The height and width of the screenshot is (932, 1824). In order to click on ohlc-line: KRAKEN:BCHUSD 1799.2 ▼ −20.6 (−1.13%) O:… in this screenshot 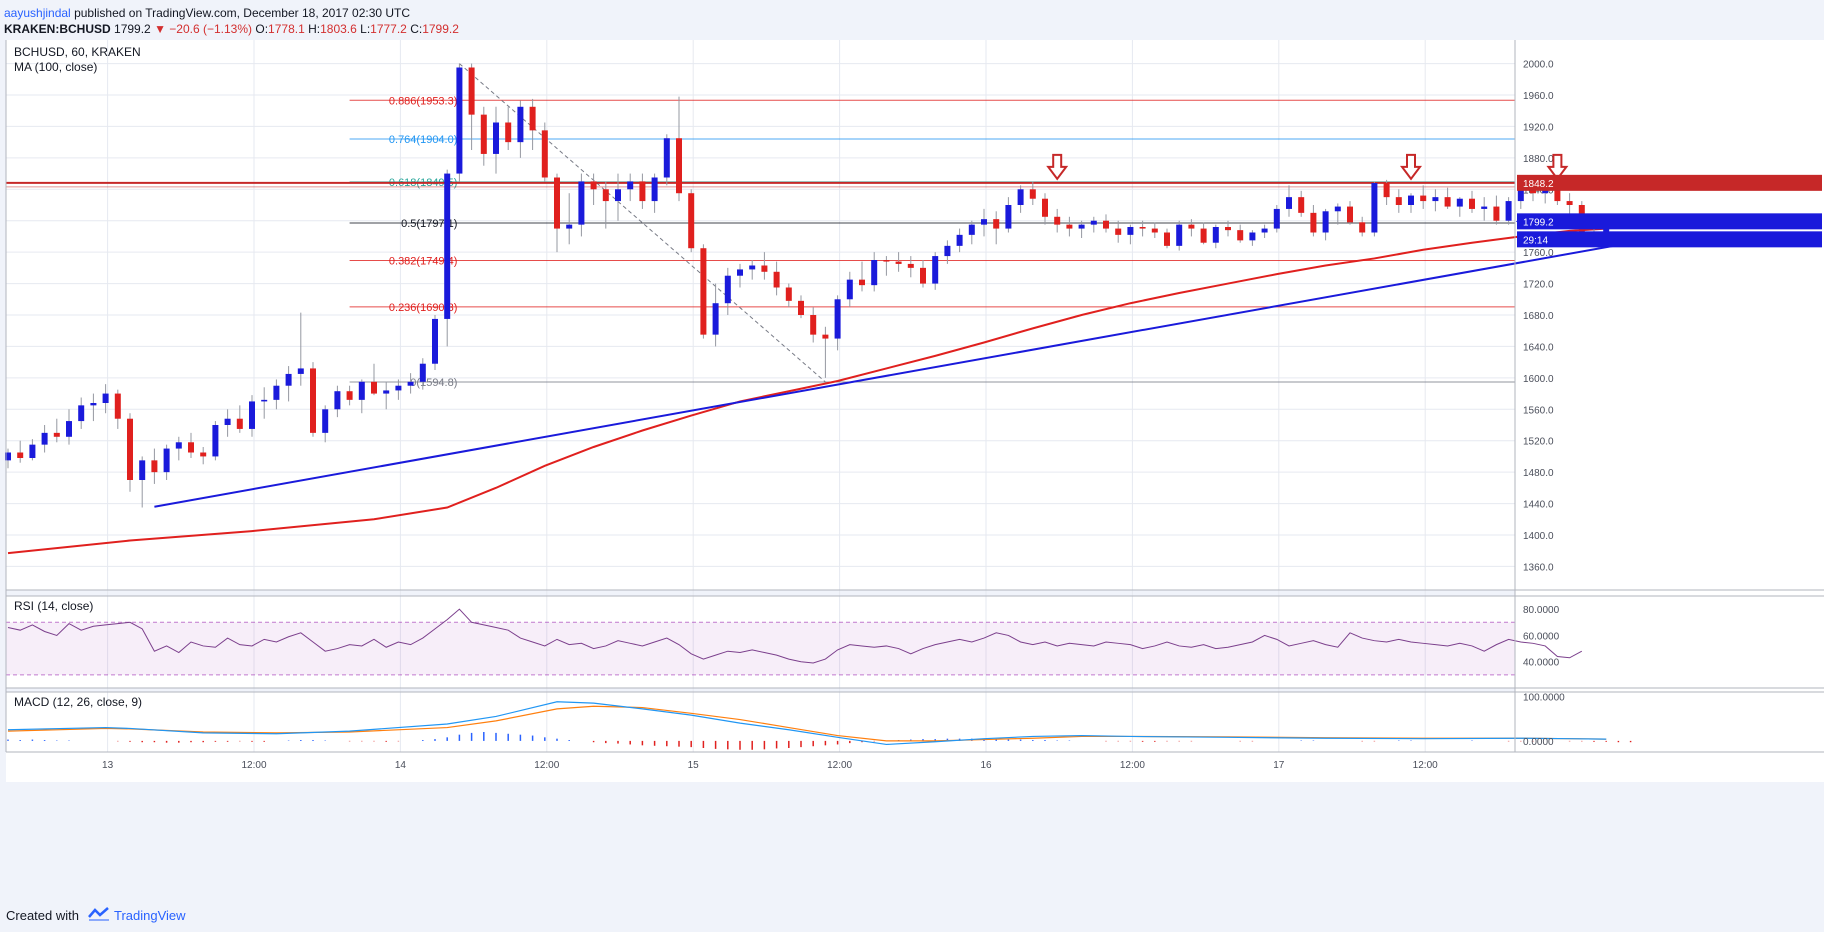, I will do `click(231, 29)`.